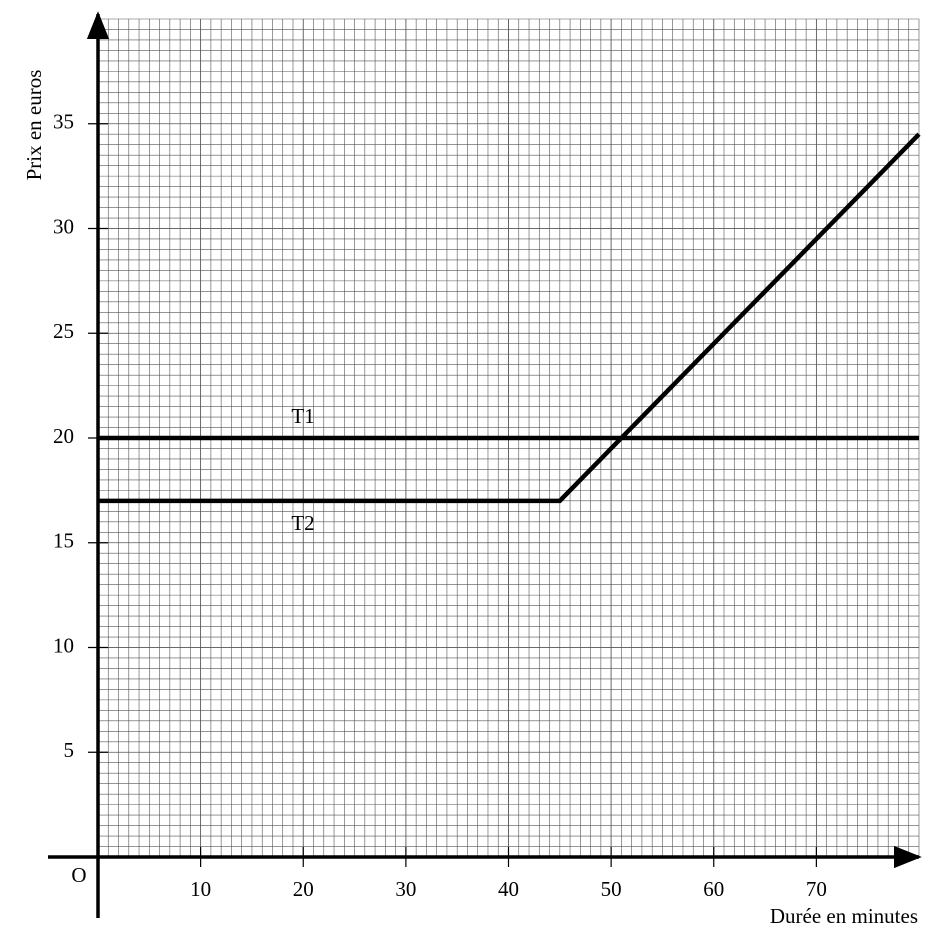 Image resolution: width=929 pixels, height=948 pixels. Describe the element at coordinates (63, 436) in the screenshot. I see `y-tick-label: 20` at that location.